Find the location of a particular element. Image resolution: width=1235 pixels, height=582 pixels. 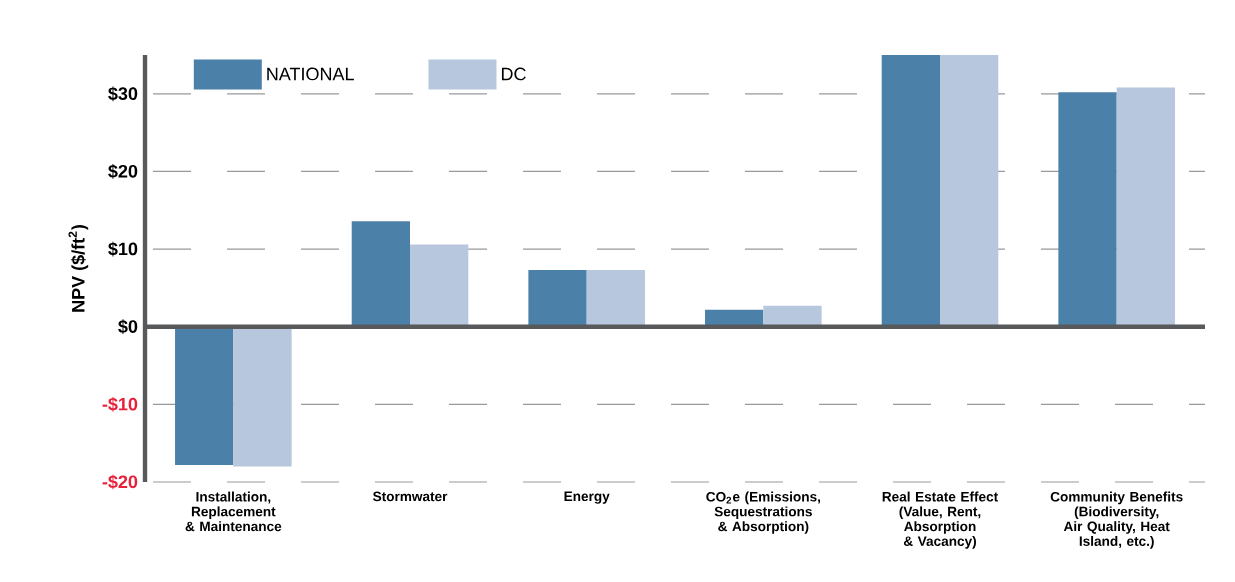

legend-label: DC is located at coordinates (513, 74).